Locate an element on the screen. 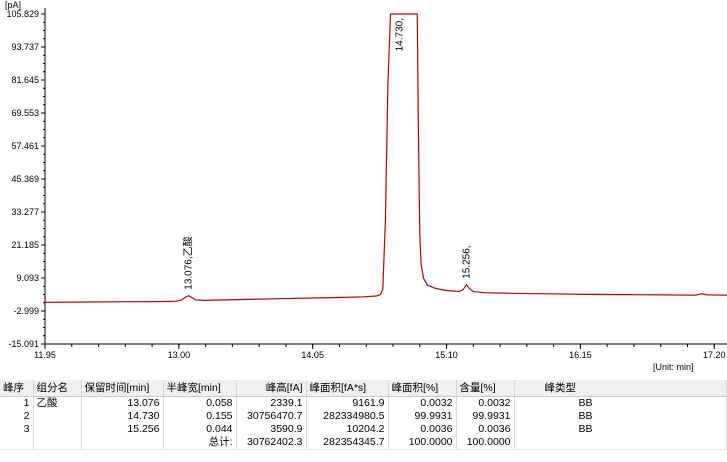 The height and width of the screenshot is (462, 727). header-peak-type: 峰类型 is located at coordinates (620, 388).